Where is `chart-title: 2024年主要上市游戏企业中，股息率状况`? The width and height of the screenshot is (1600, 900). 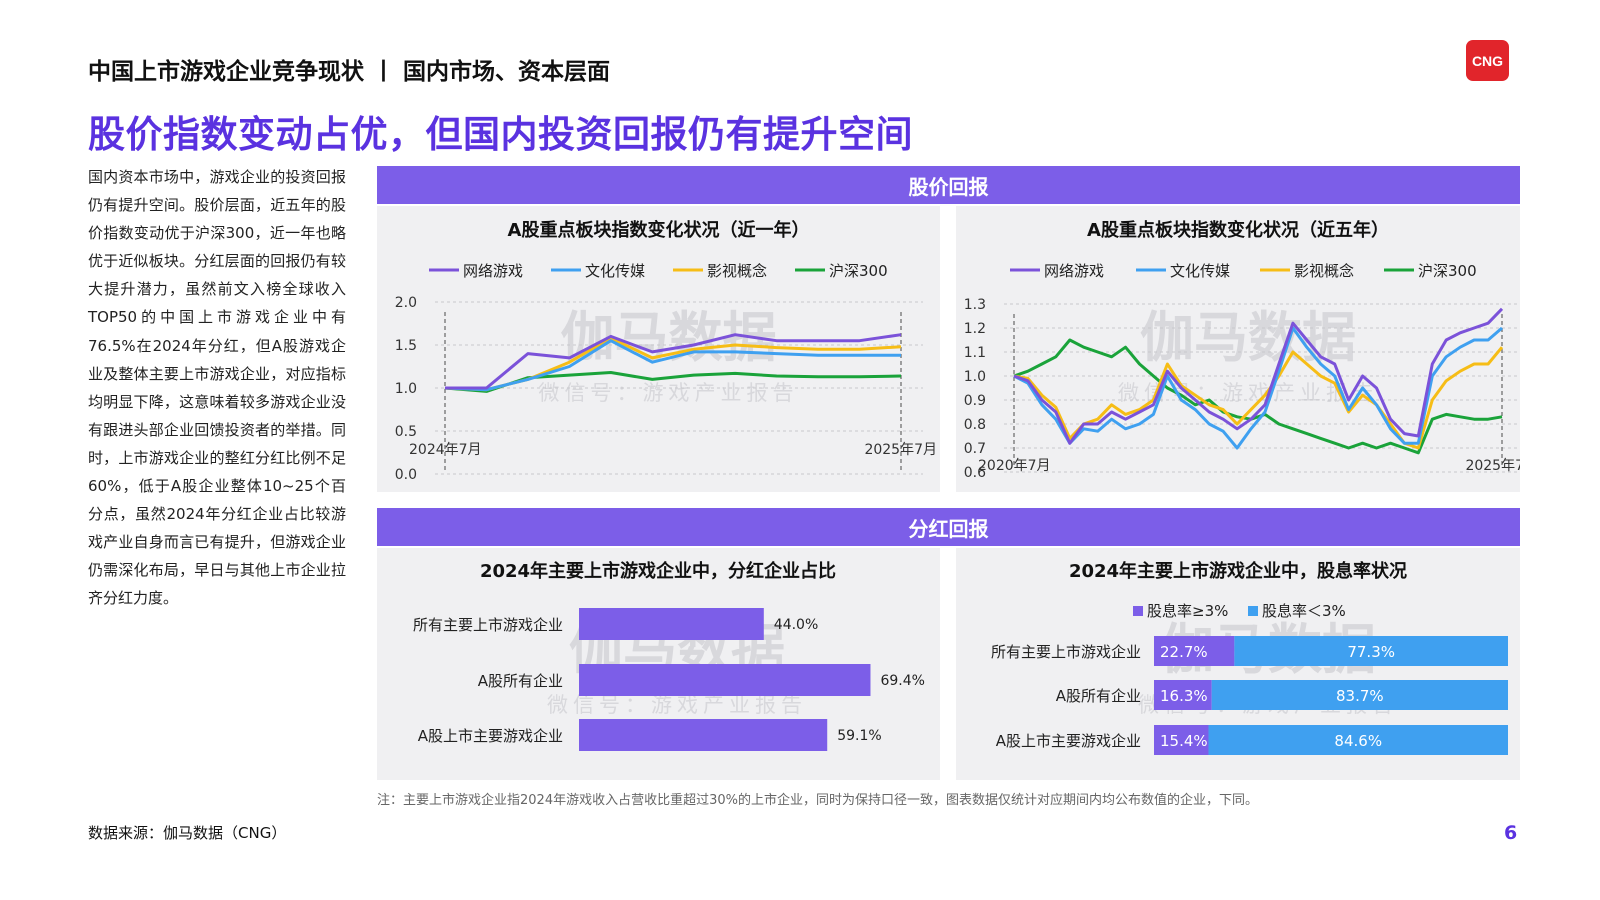
chart-title: 2024年主要上市游戏企业中，股息率状况 is located at coordinates (1238, 571).